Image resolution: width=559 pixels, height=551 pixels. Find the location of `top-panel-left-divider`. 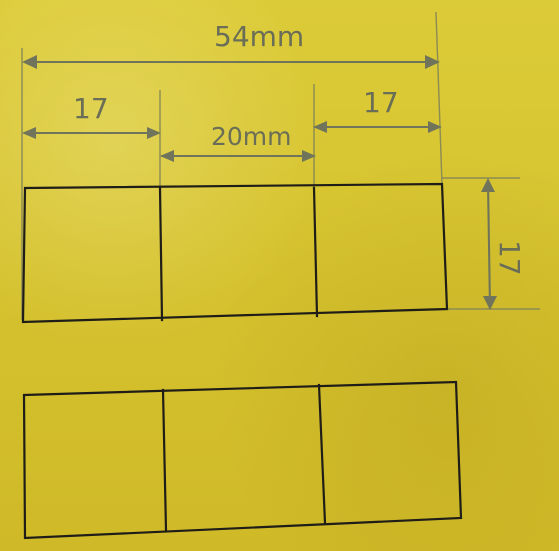

top-panel-left-divider is located at coordinates (161, 254).